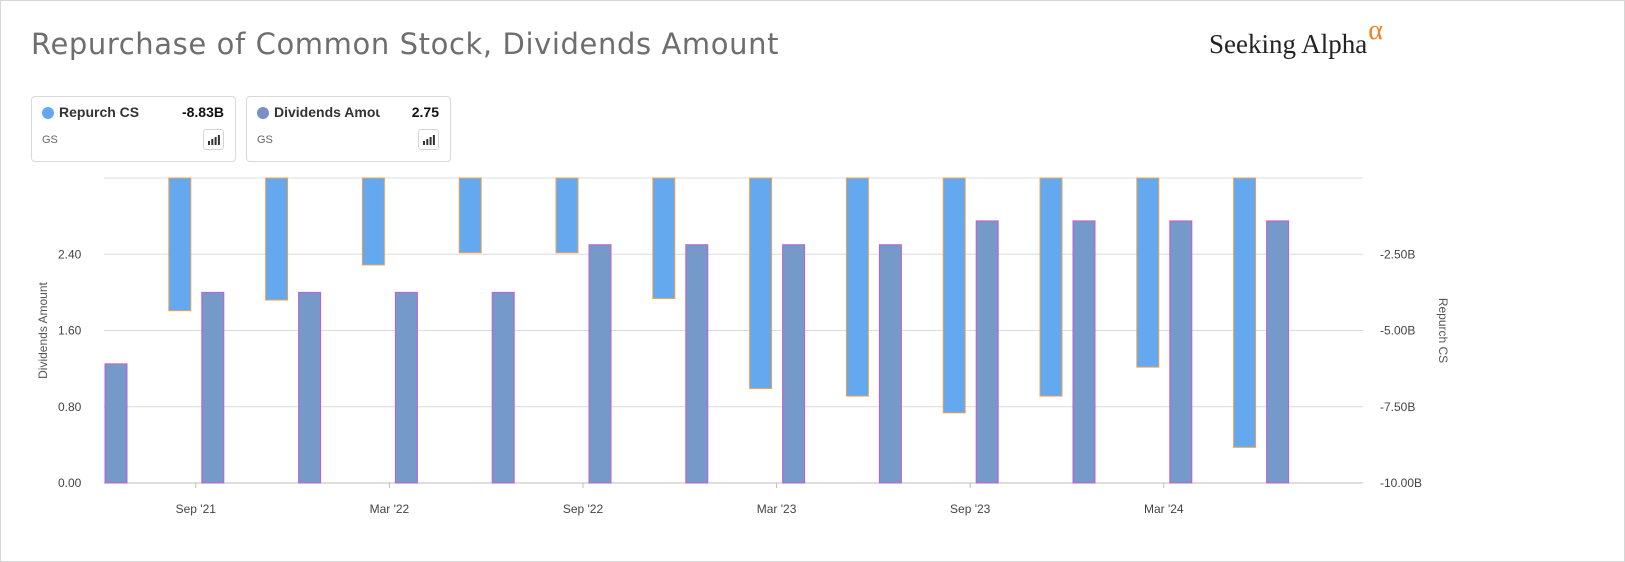 This screenshot has height=562, width=1625. I want to click on left-axis-label: Dividends Amount, so click(43, 329).